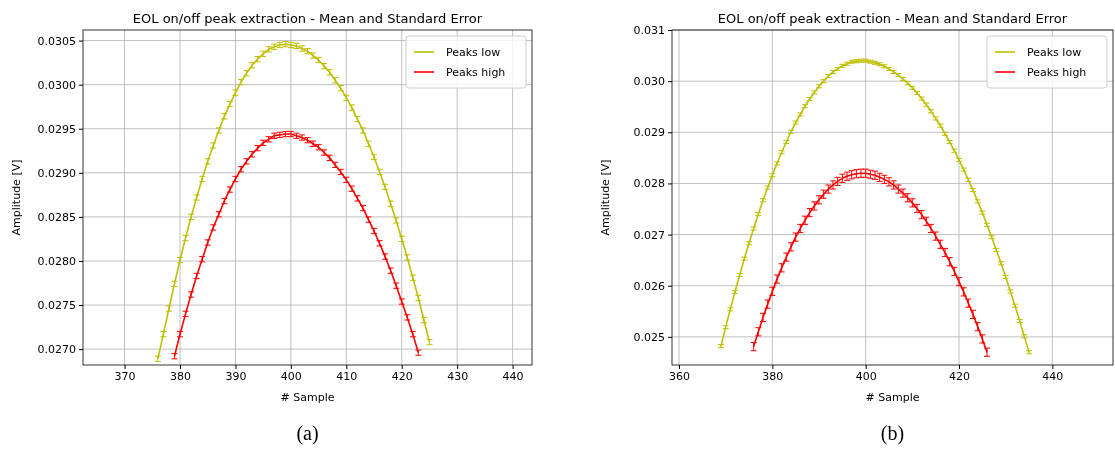 Image resolution: width=1115 pixels, height=452 pixels. I want to click on x-tick-label: 390, so click(236, 376).